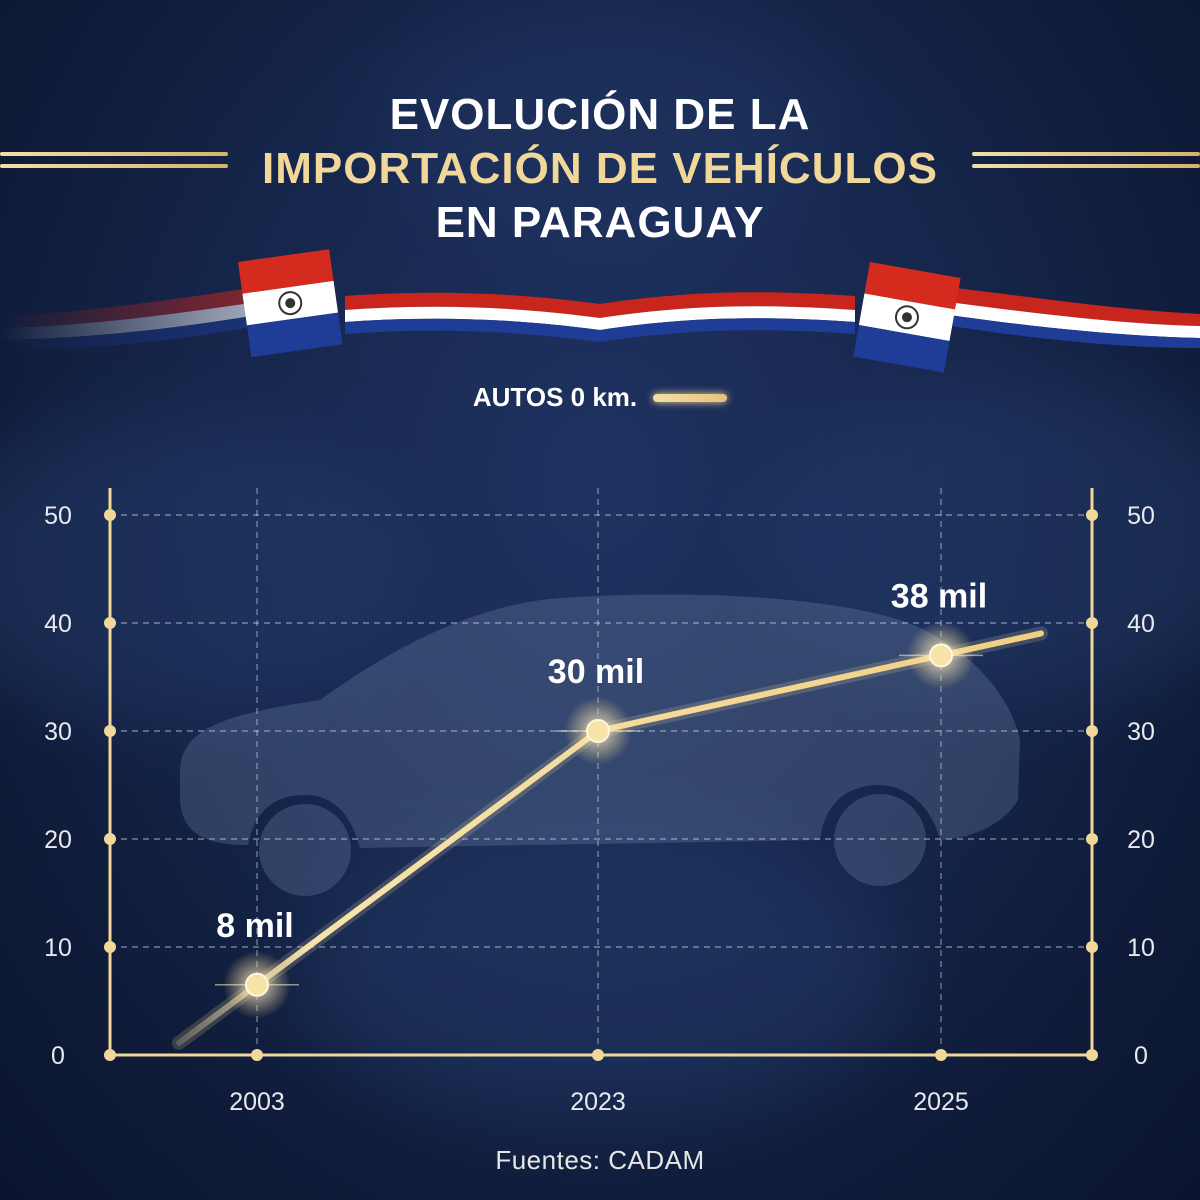 The height and width of the screenshot is (1200, 1200). I want to click on flag-right, so click(907, 317).